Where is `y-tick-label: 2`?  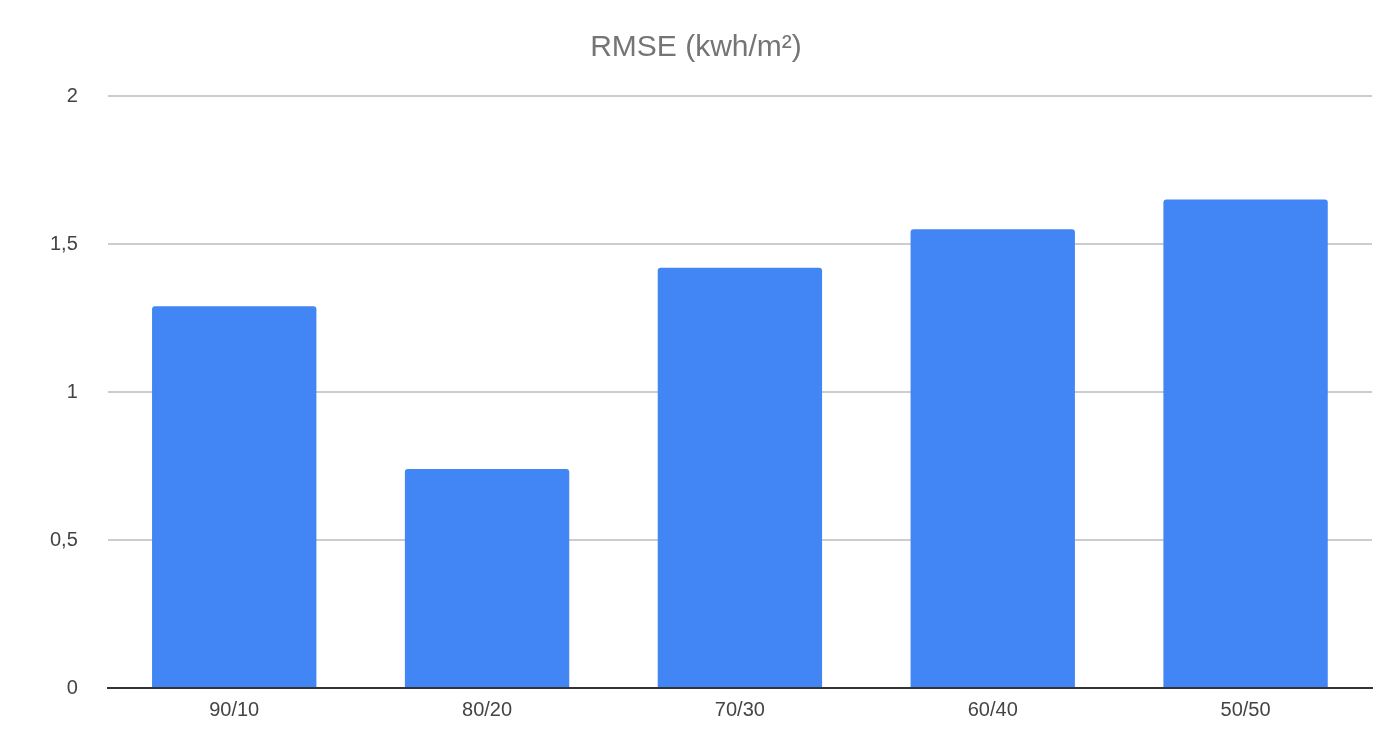 y-tick-label: 2 is located at coordinates (72, 94).